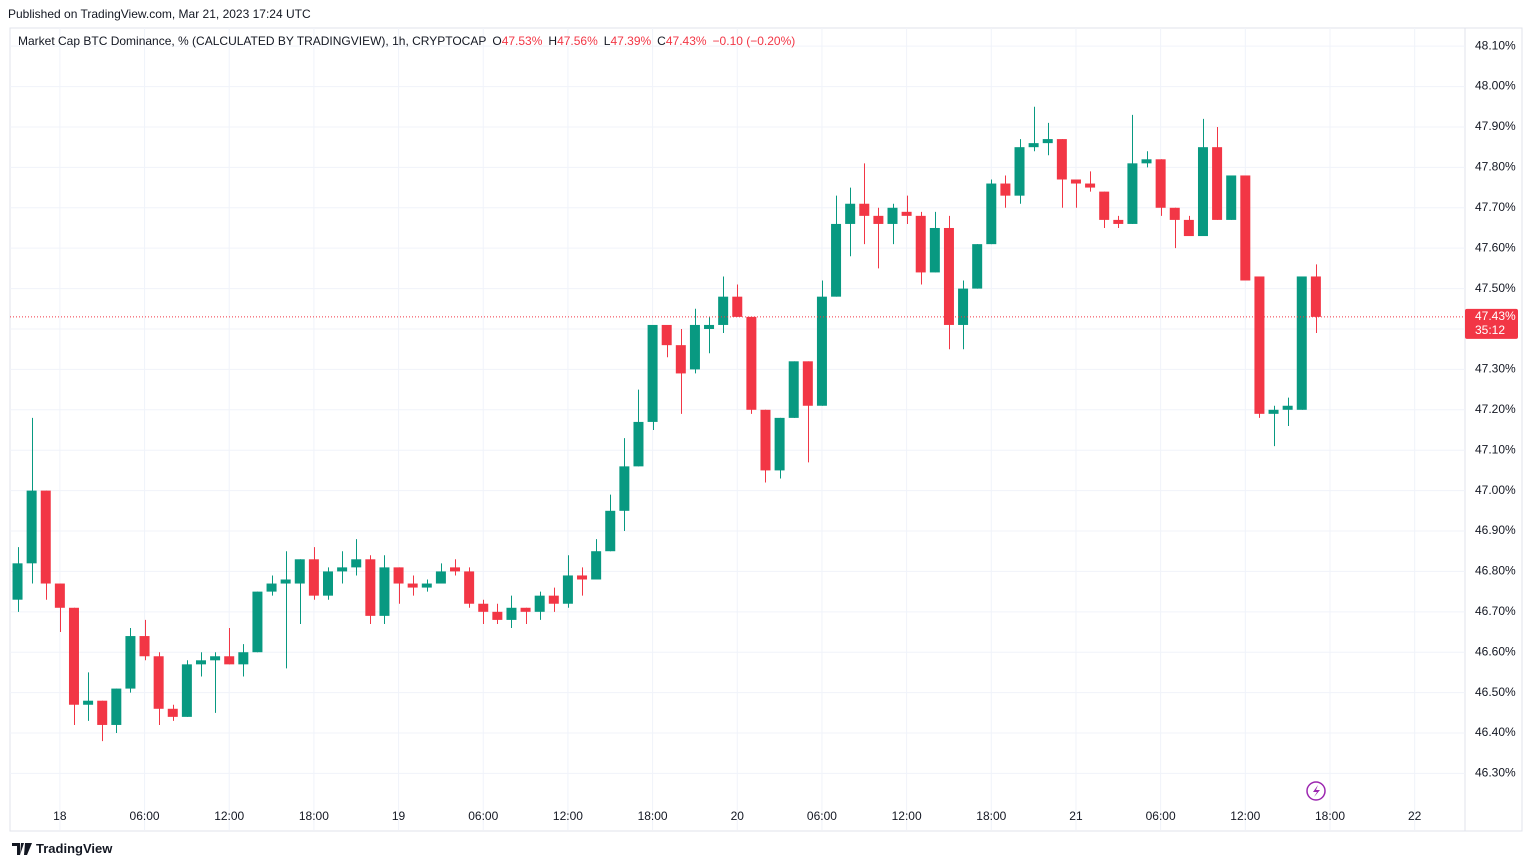 Image resolution: width=1533 pixels, height=867 pixels. What do you see at coordinates (1495, 316) in the screenshot?
I see `last-price-label: 47.43%` at bounding box center [1495, 316].